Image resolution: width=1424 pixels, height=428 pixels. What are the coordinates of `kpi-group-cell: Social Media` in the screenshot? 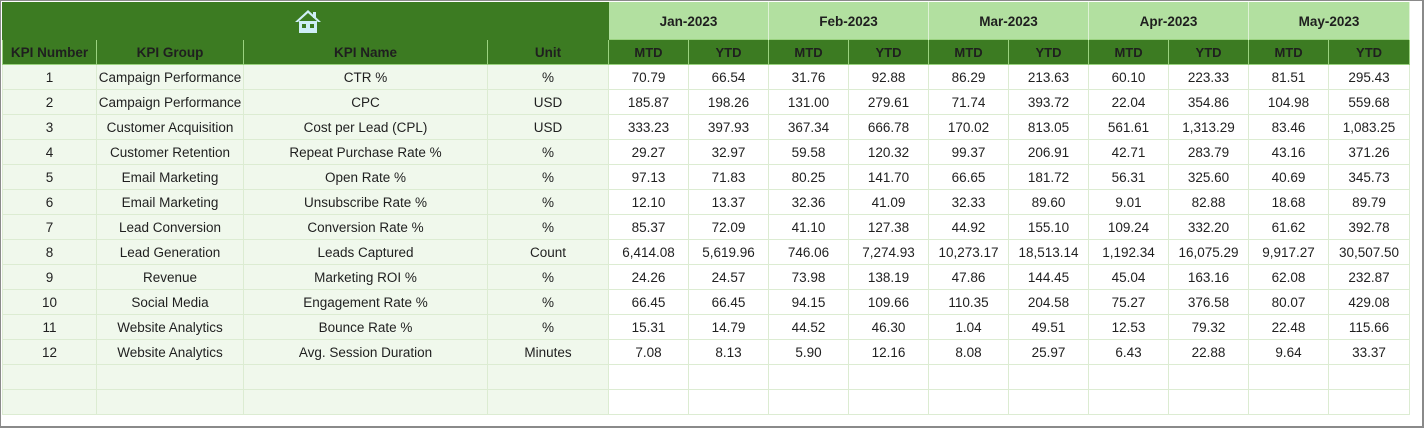 It's located at (170, 302).